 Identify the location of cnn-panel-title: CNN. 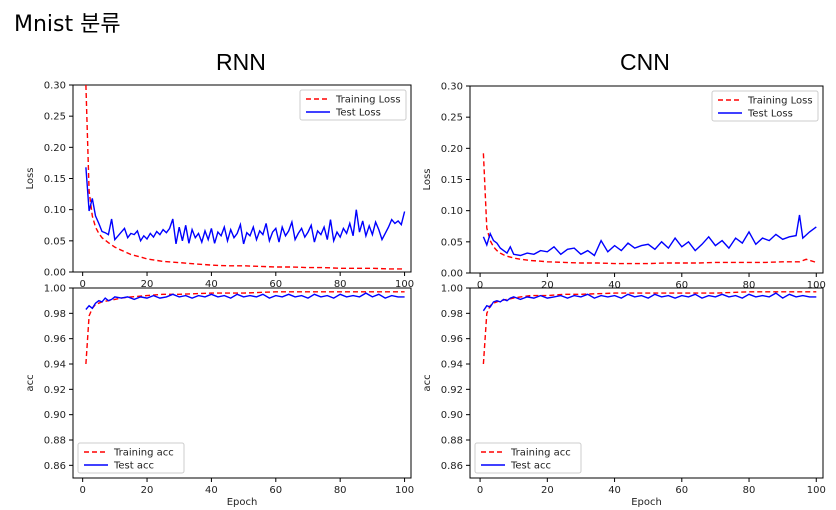
(645, 62).